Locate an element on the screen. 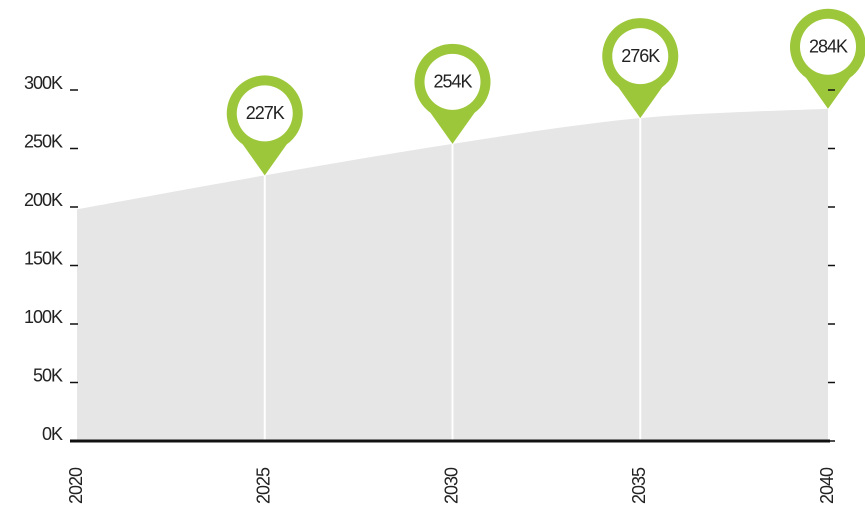 The height and width of the screenshot is (516, 865). y-tick-label: 200K is located at coordinates (43, 200).